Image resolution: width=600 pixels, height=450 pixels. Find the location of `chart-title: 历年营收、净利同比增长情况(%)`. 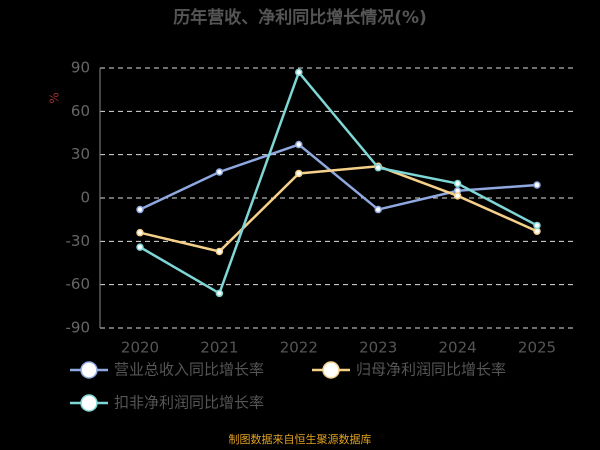

chart-title: 历年营收、净利同比增长情况(%) is located at coordinates (300, 17).